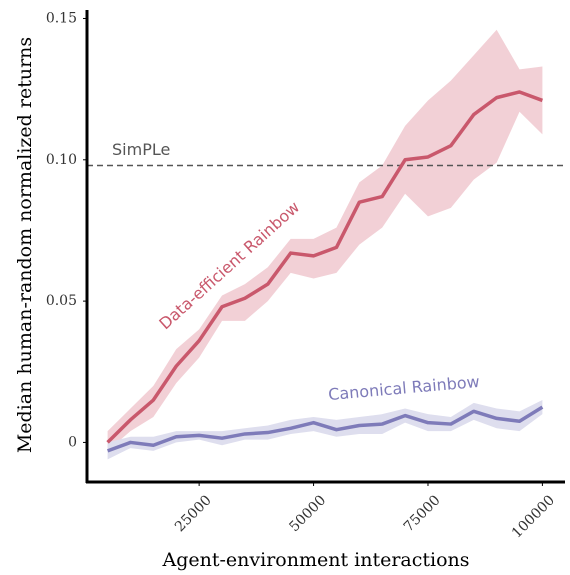 This screenshot has height=575, width=570. What do you see at coordinates (193, 513) in the screenshot?
I see `x-tick-label: 25000` at bounding box center [193, 513].